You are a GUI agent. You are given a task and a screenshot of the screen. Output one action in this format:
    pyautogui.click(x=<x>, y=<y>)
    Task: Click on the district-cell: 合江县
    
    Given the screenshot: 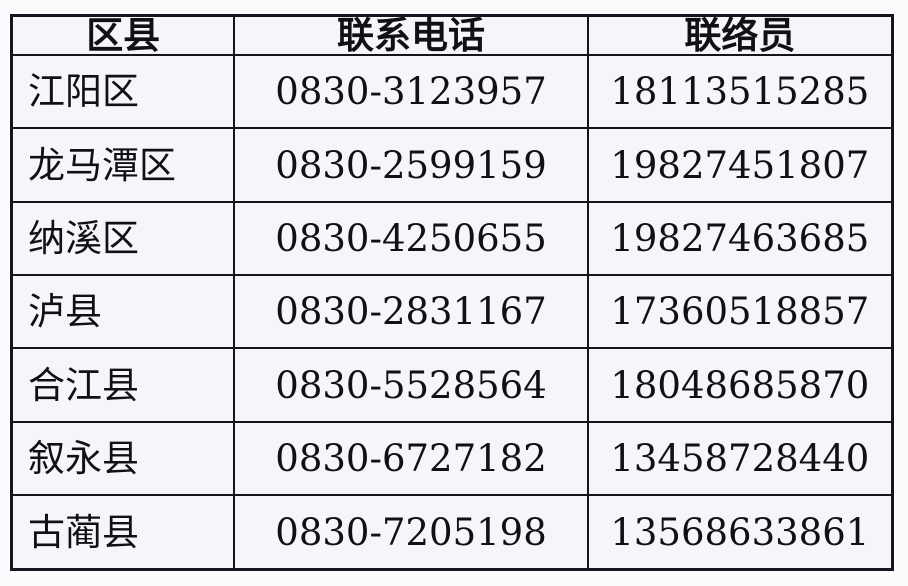 What is the action you would take?
    pyautogui.click(x=123, y=385)
    